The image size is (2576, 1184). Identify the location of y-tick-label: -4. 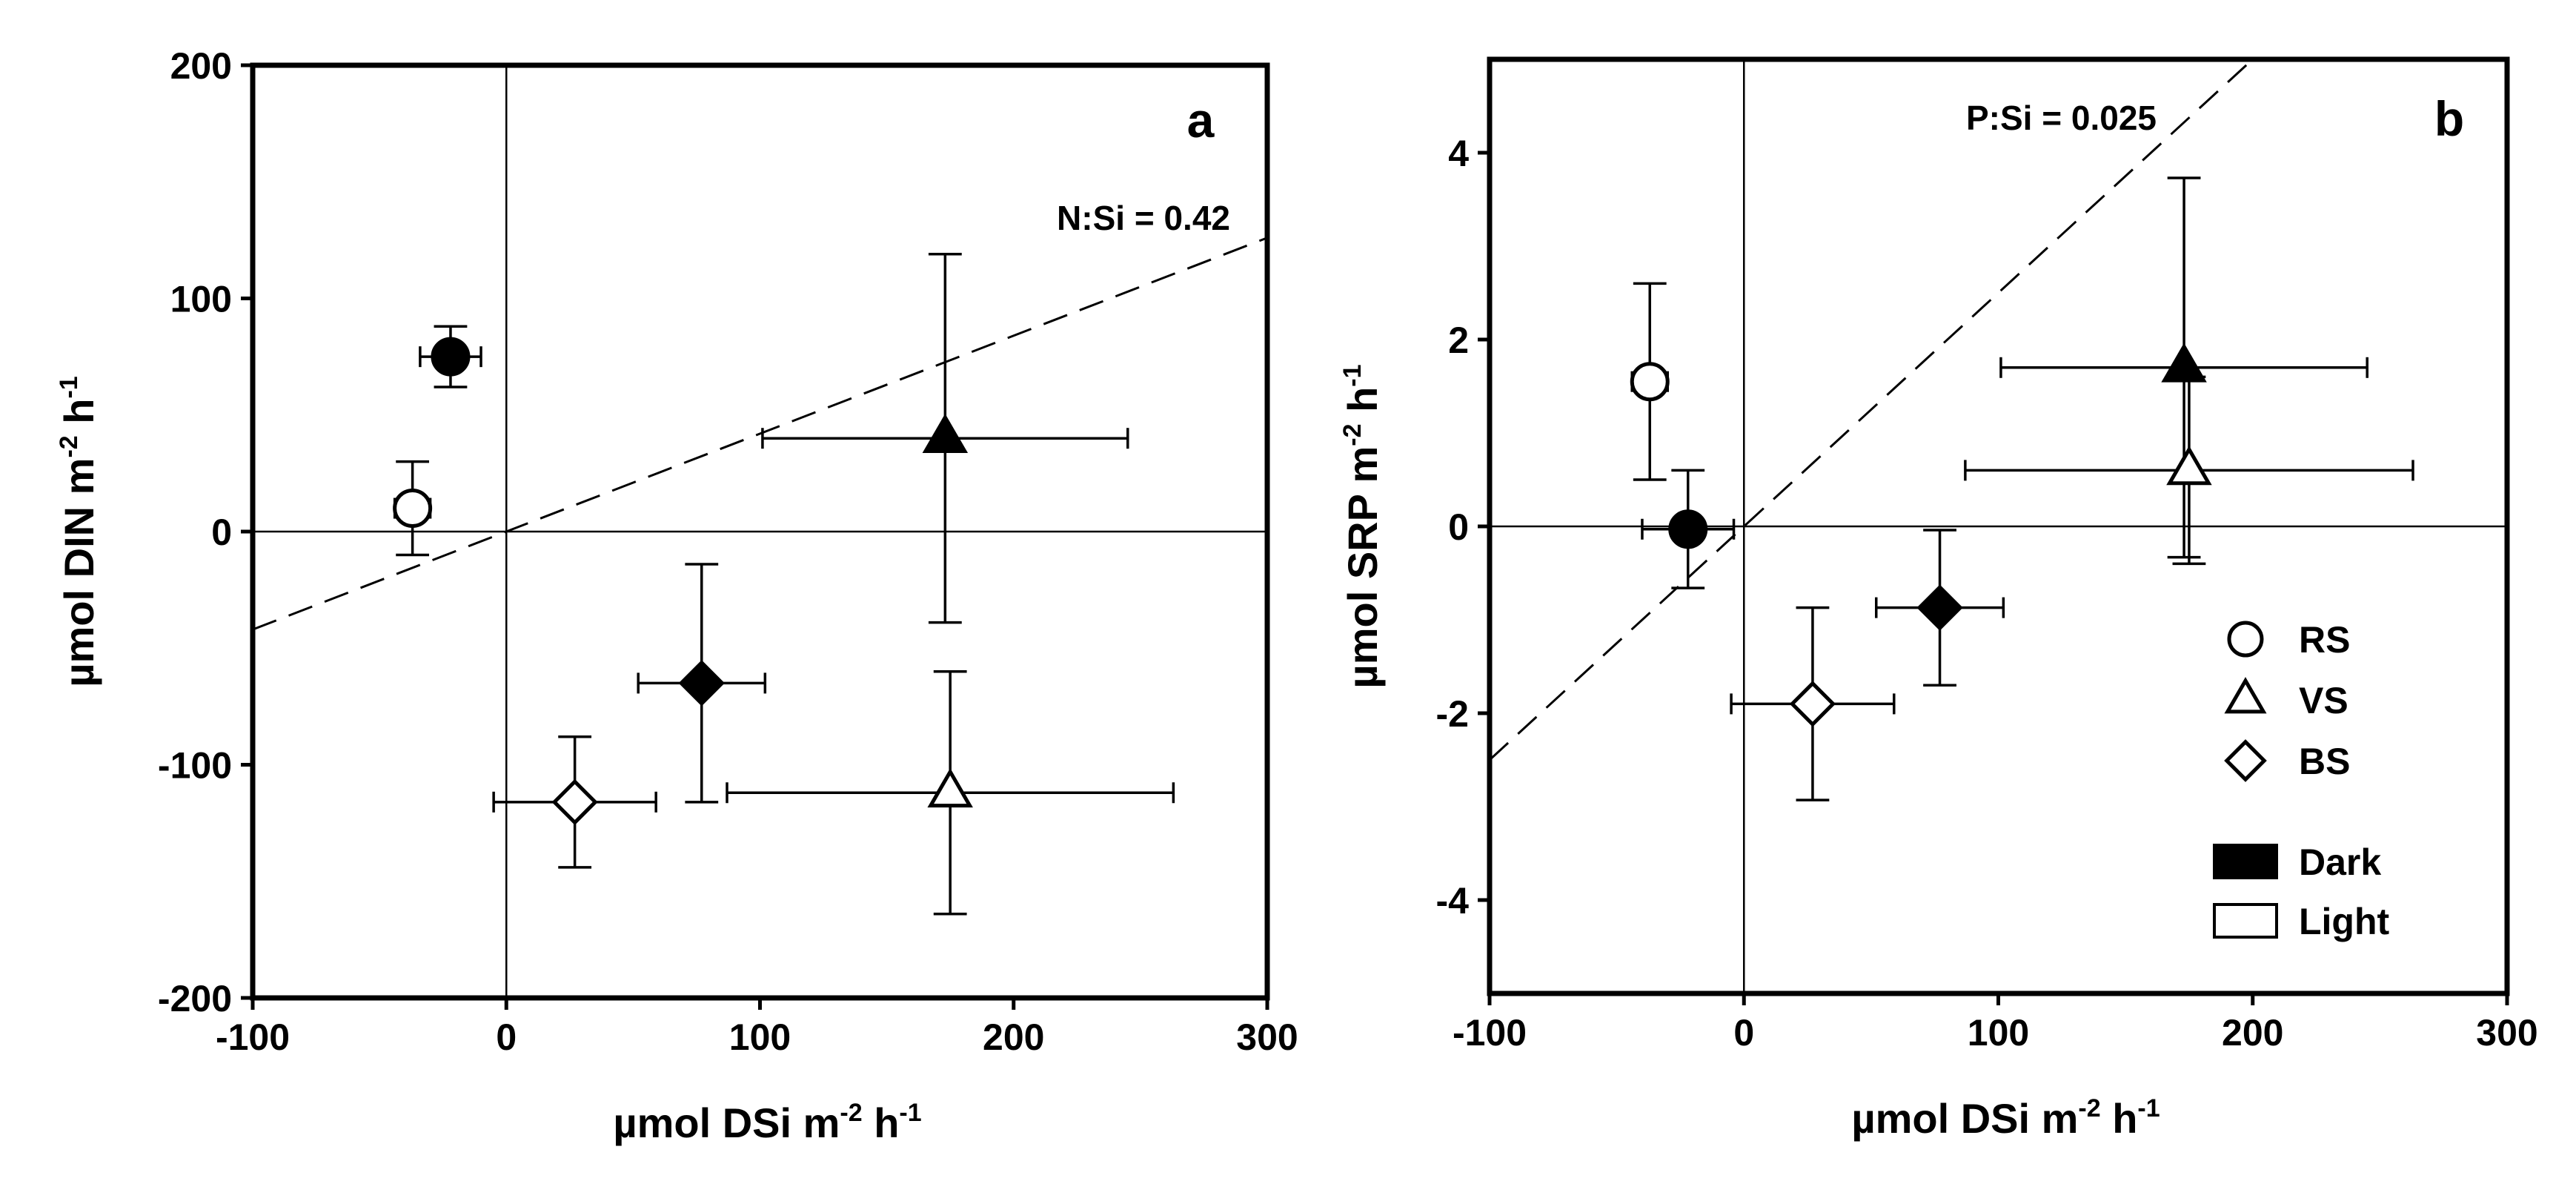
(1453, 901).